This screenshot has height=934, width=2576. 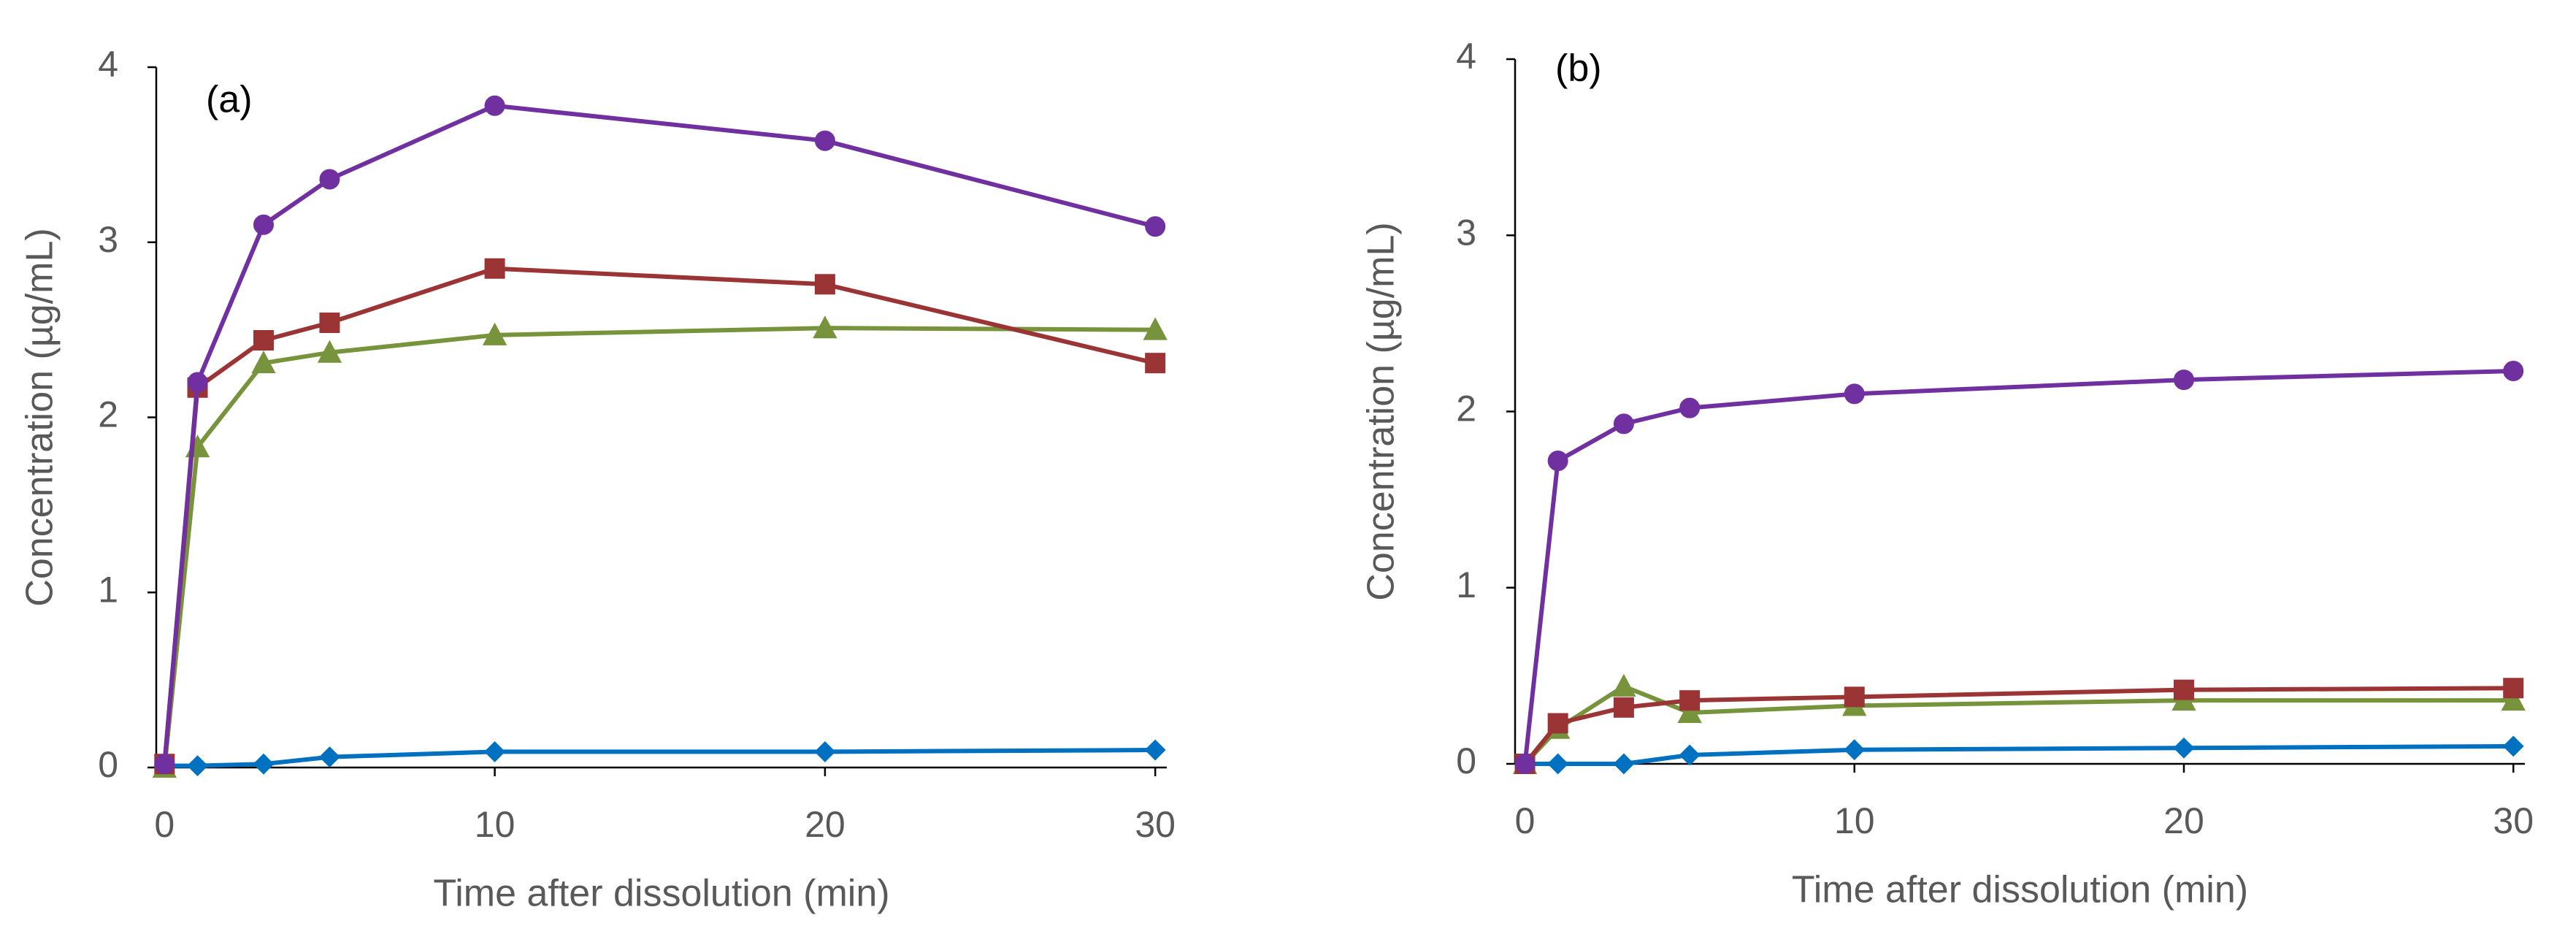 What do you see at coordinates (1578, 68) in the screenshot?
I see `panel-label: (b)` at bounding box center [1578, 68].